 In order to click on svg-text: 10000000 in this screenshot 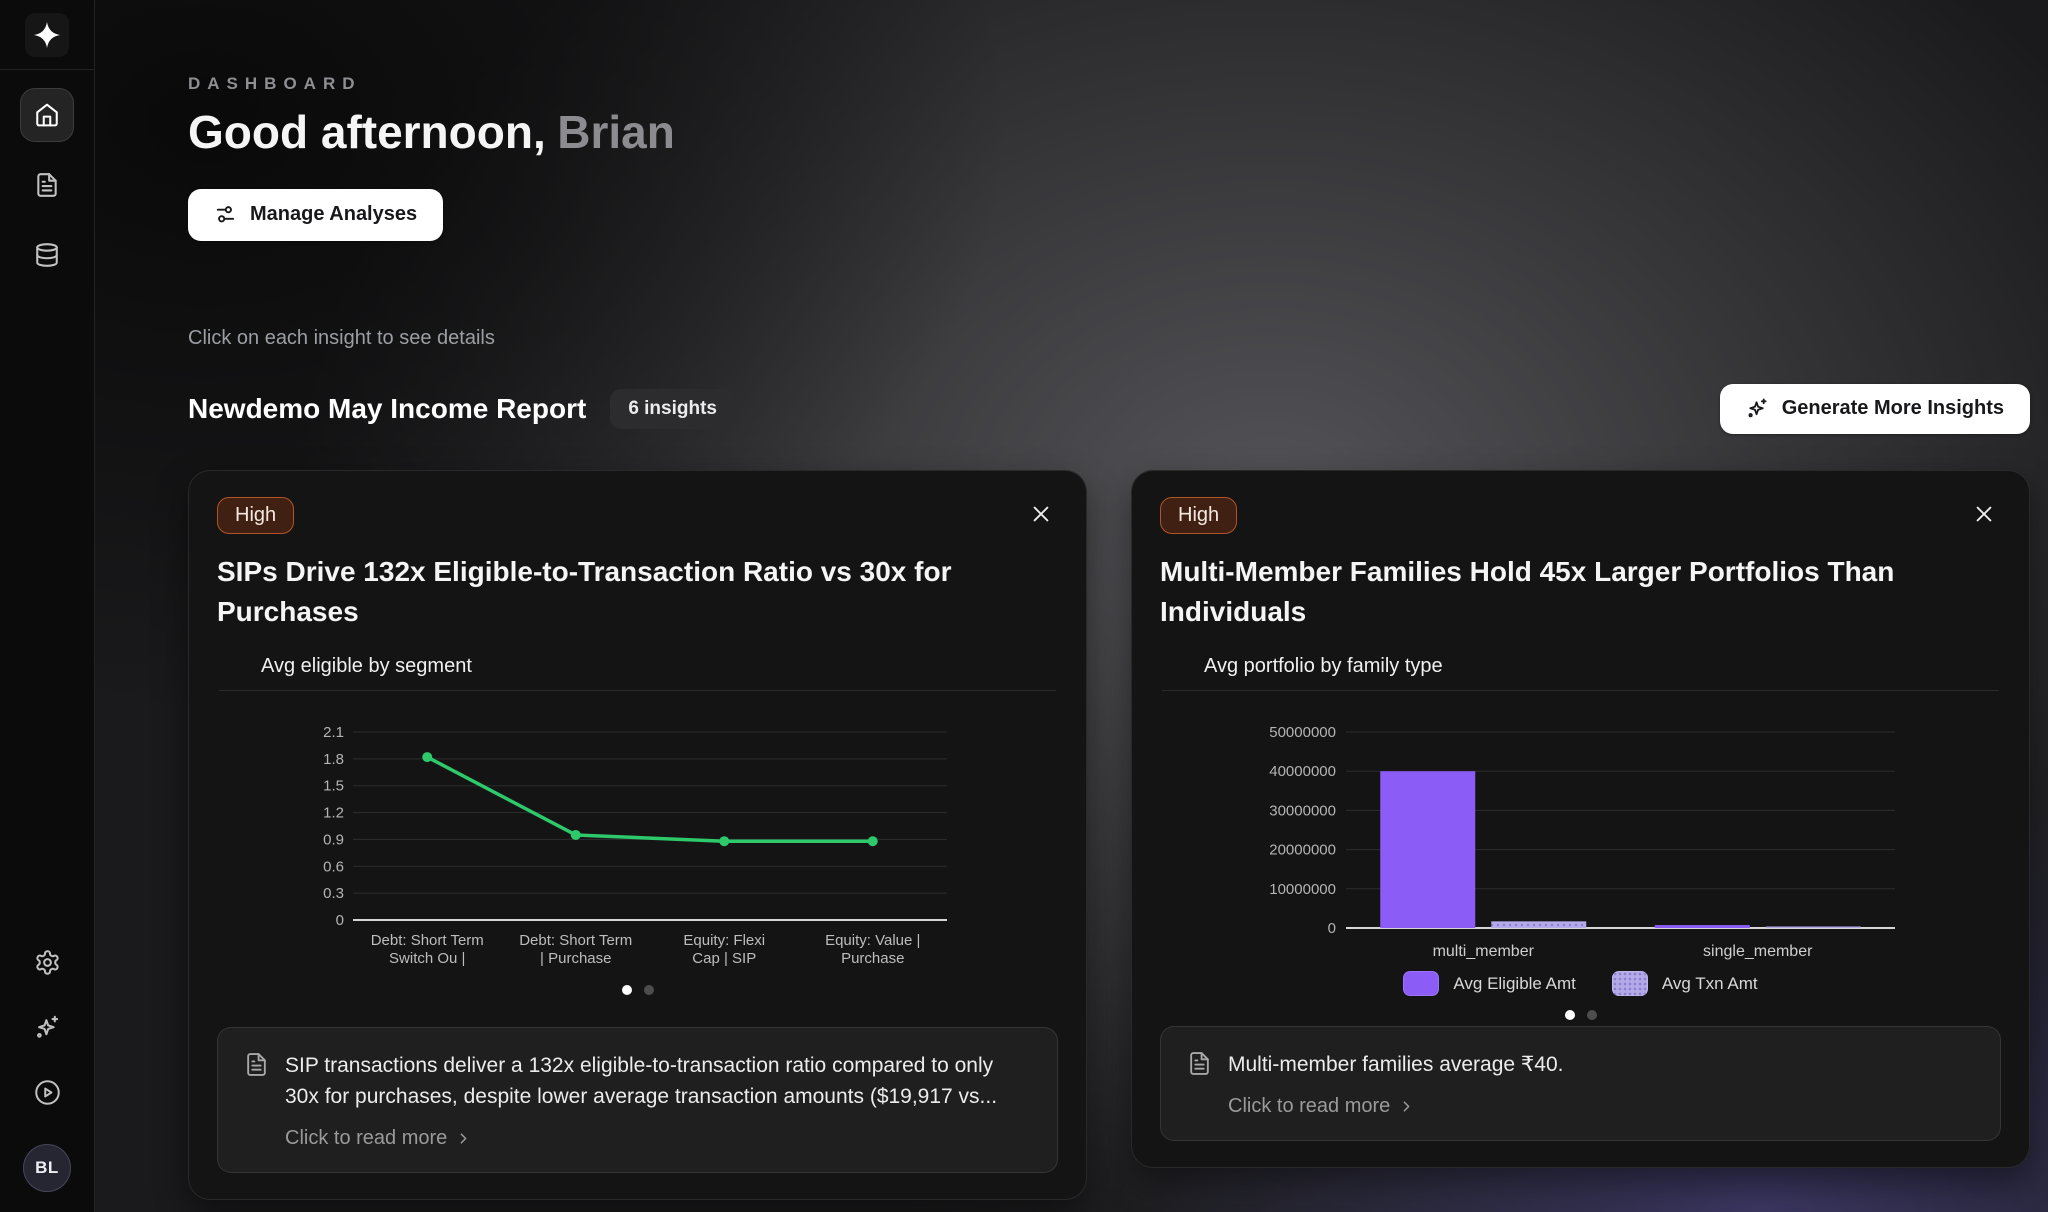, I will do `click(1302, 889)`.